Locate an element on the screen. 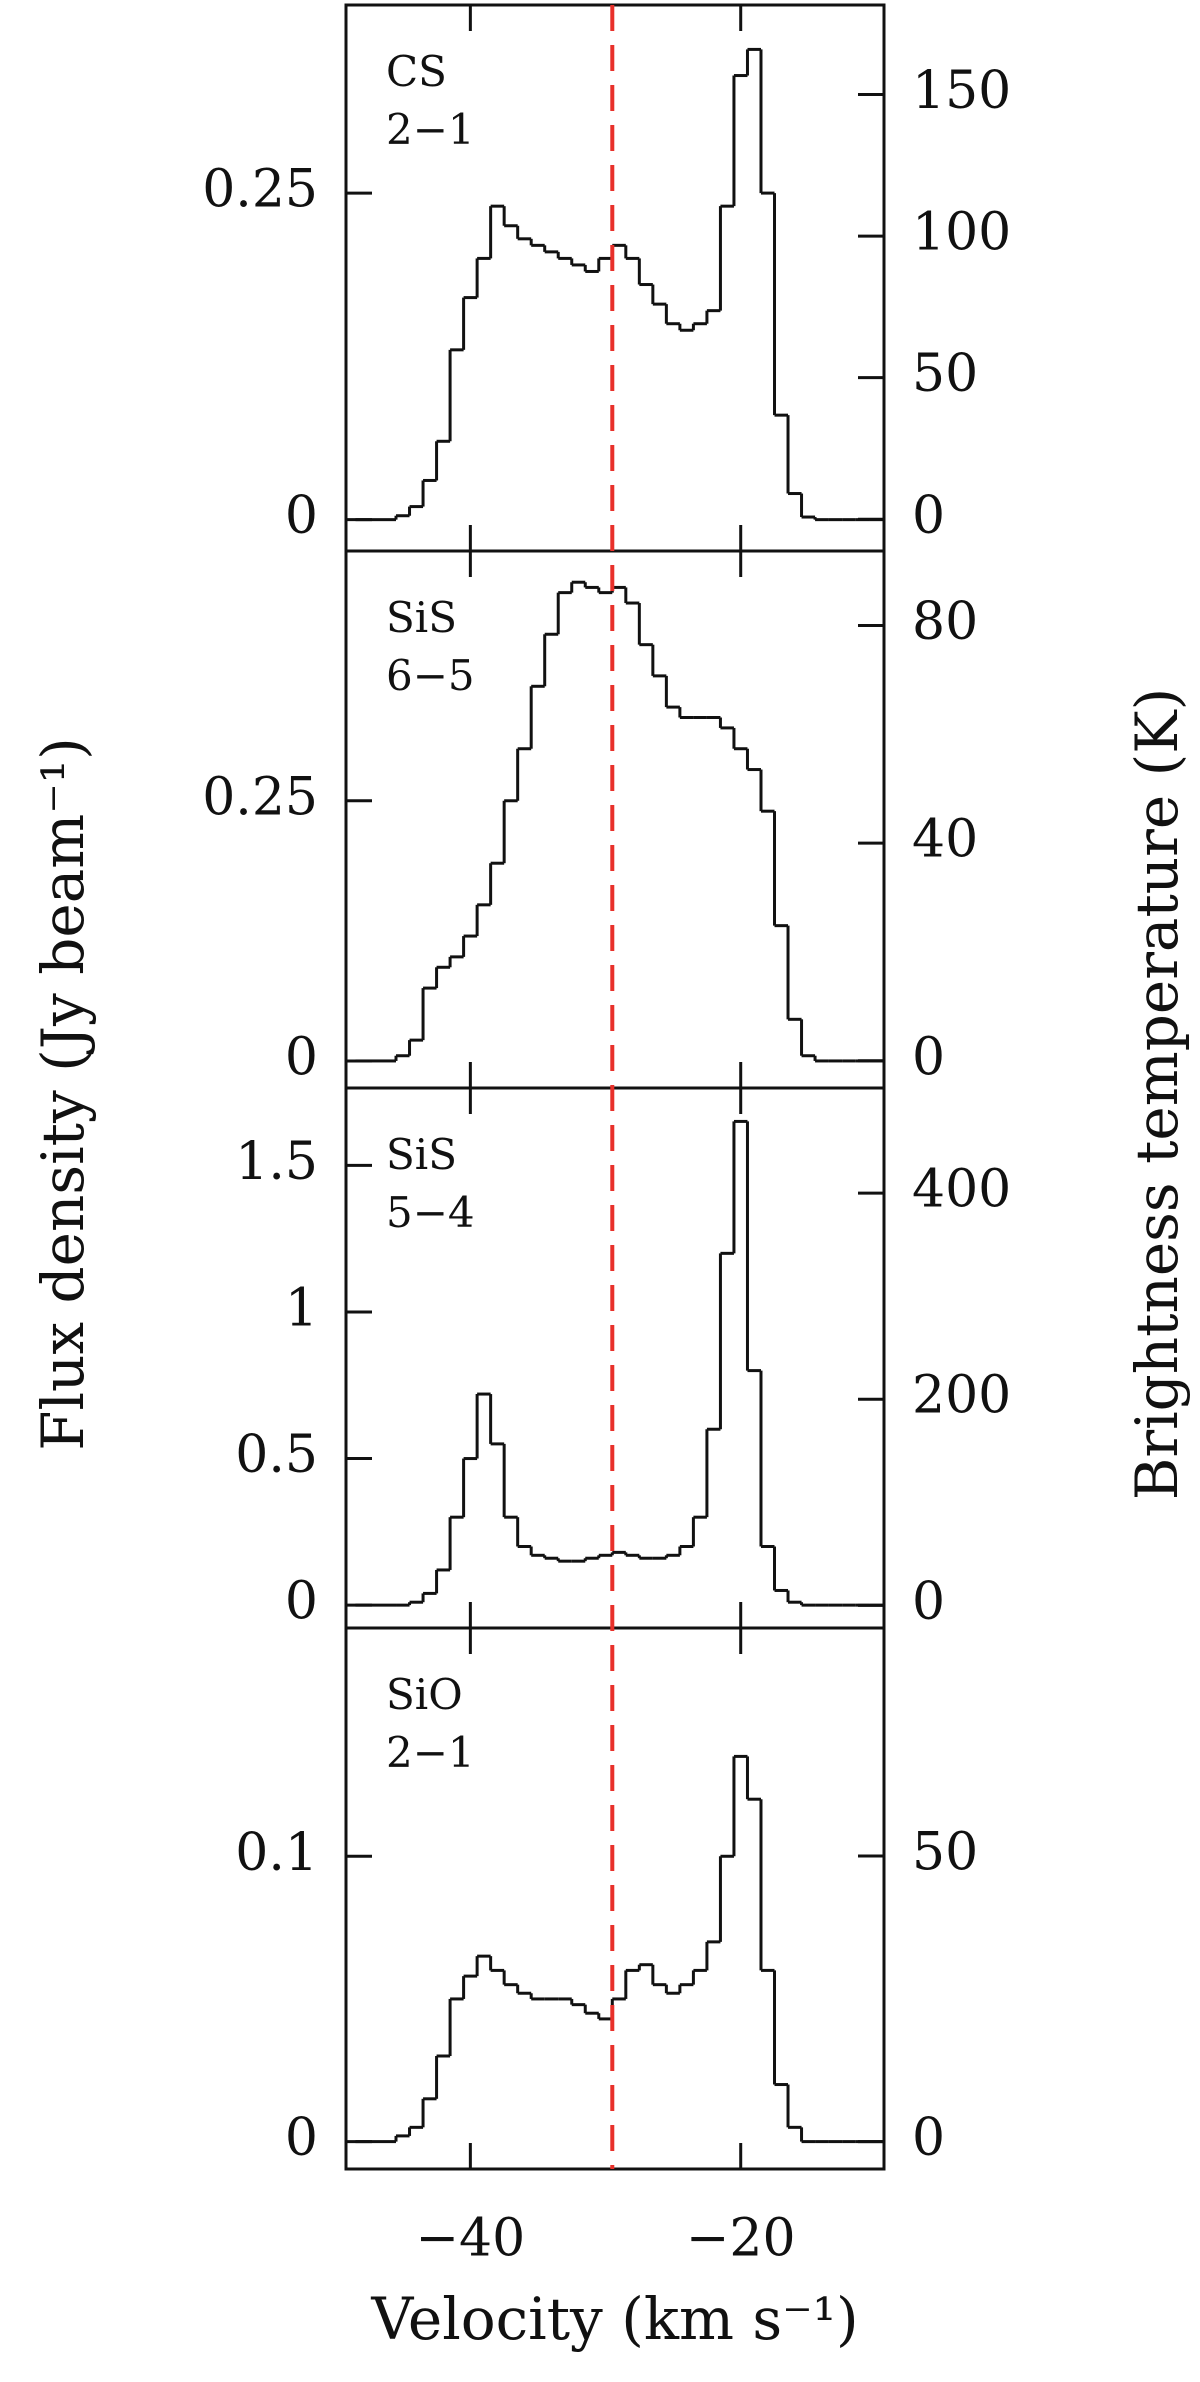 Image resolution: width=1200 pixels, height=2382 pixels. y-tick-label: 0.1 is located at coordinates (276, 1853).